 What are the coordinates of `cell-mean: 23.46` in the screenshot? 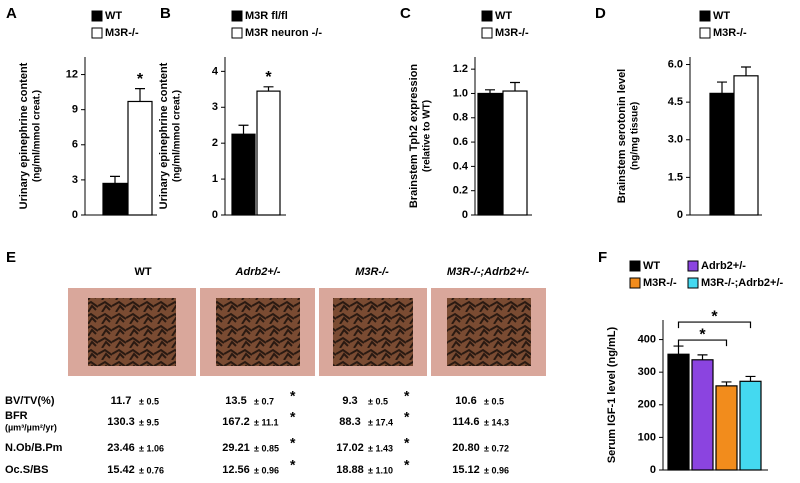 It's located at (121, 448).